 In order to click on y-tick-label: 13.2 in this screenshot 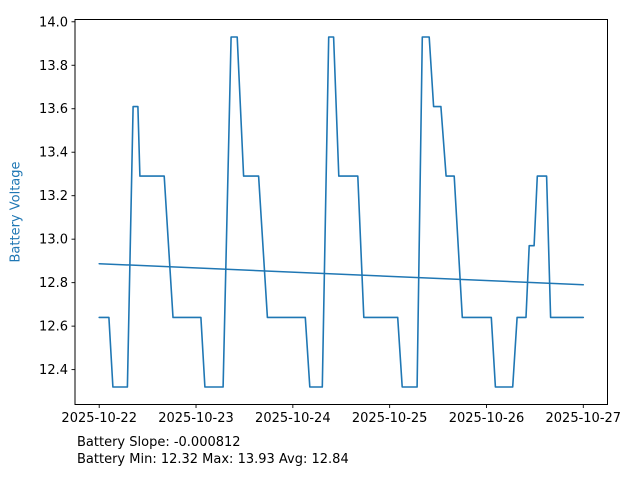, I will do `click(53, 196)`.